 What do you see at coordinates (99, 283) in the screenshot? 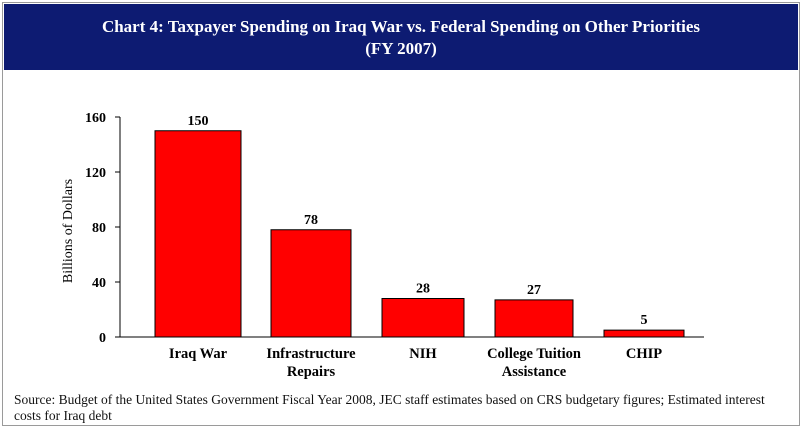
I see `y-tick-label-1: 40` at bounding box center [99, 283].